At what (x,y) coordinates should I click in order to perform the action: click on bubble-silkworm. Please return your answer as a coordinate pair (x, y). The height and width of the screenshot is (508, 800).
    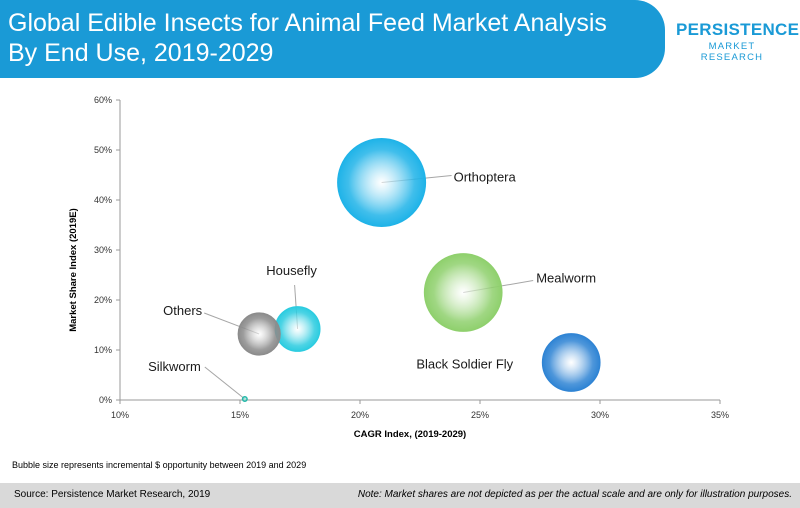
    Looking at the image, I should click on (244, 399).